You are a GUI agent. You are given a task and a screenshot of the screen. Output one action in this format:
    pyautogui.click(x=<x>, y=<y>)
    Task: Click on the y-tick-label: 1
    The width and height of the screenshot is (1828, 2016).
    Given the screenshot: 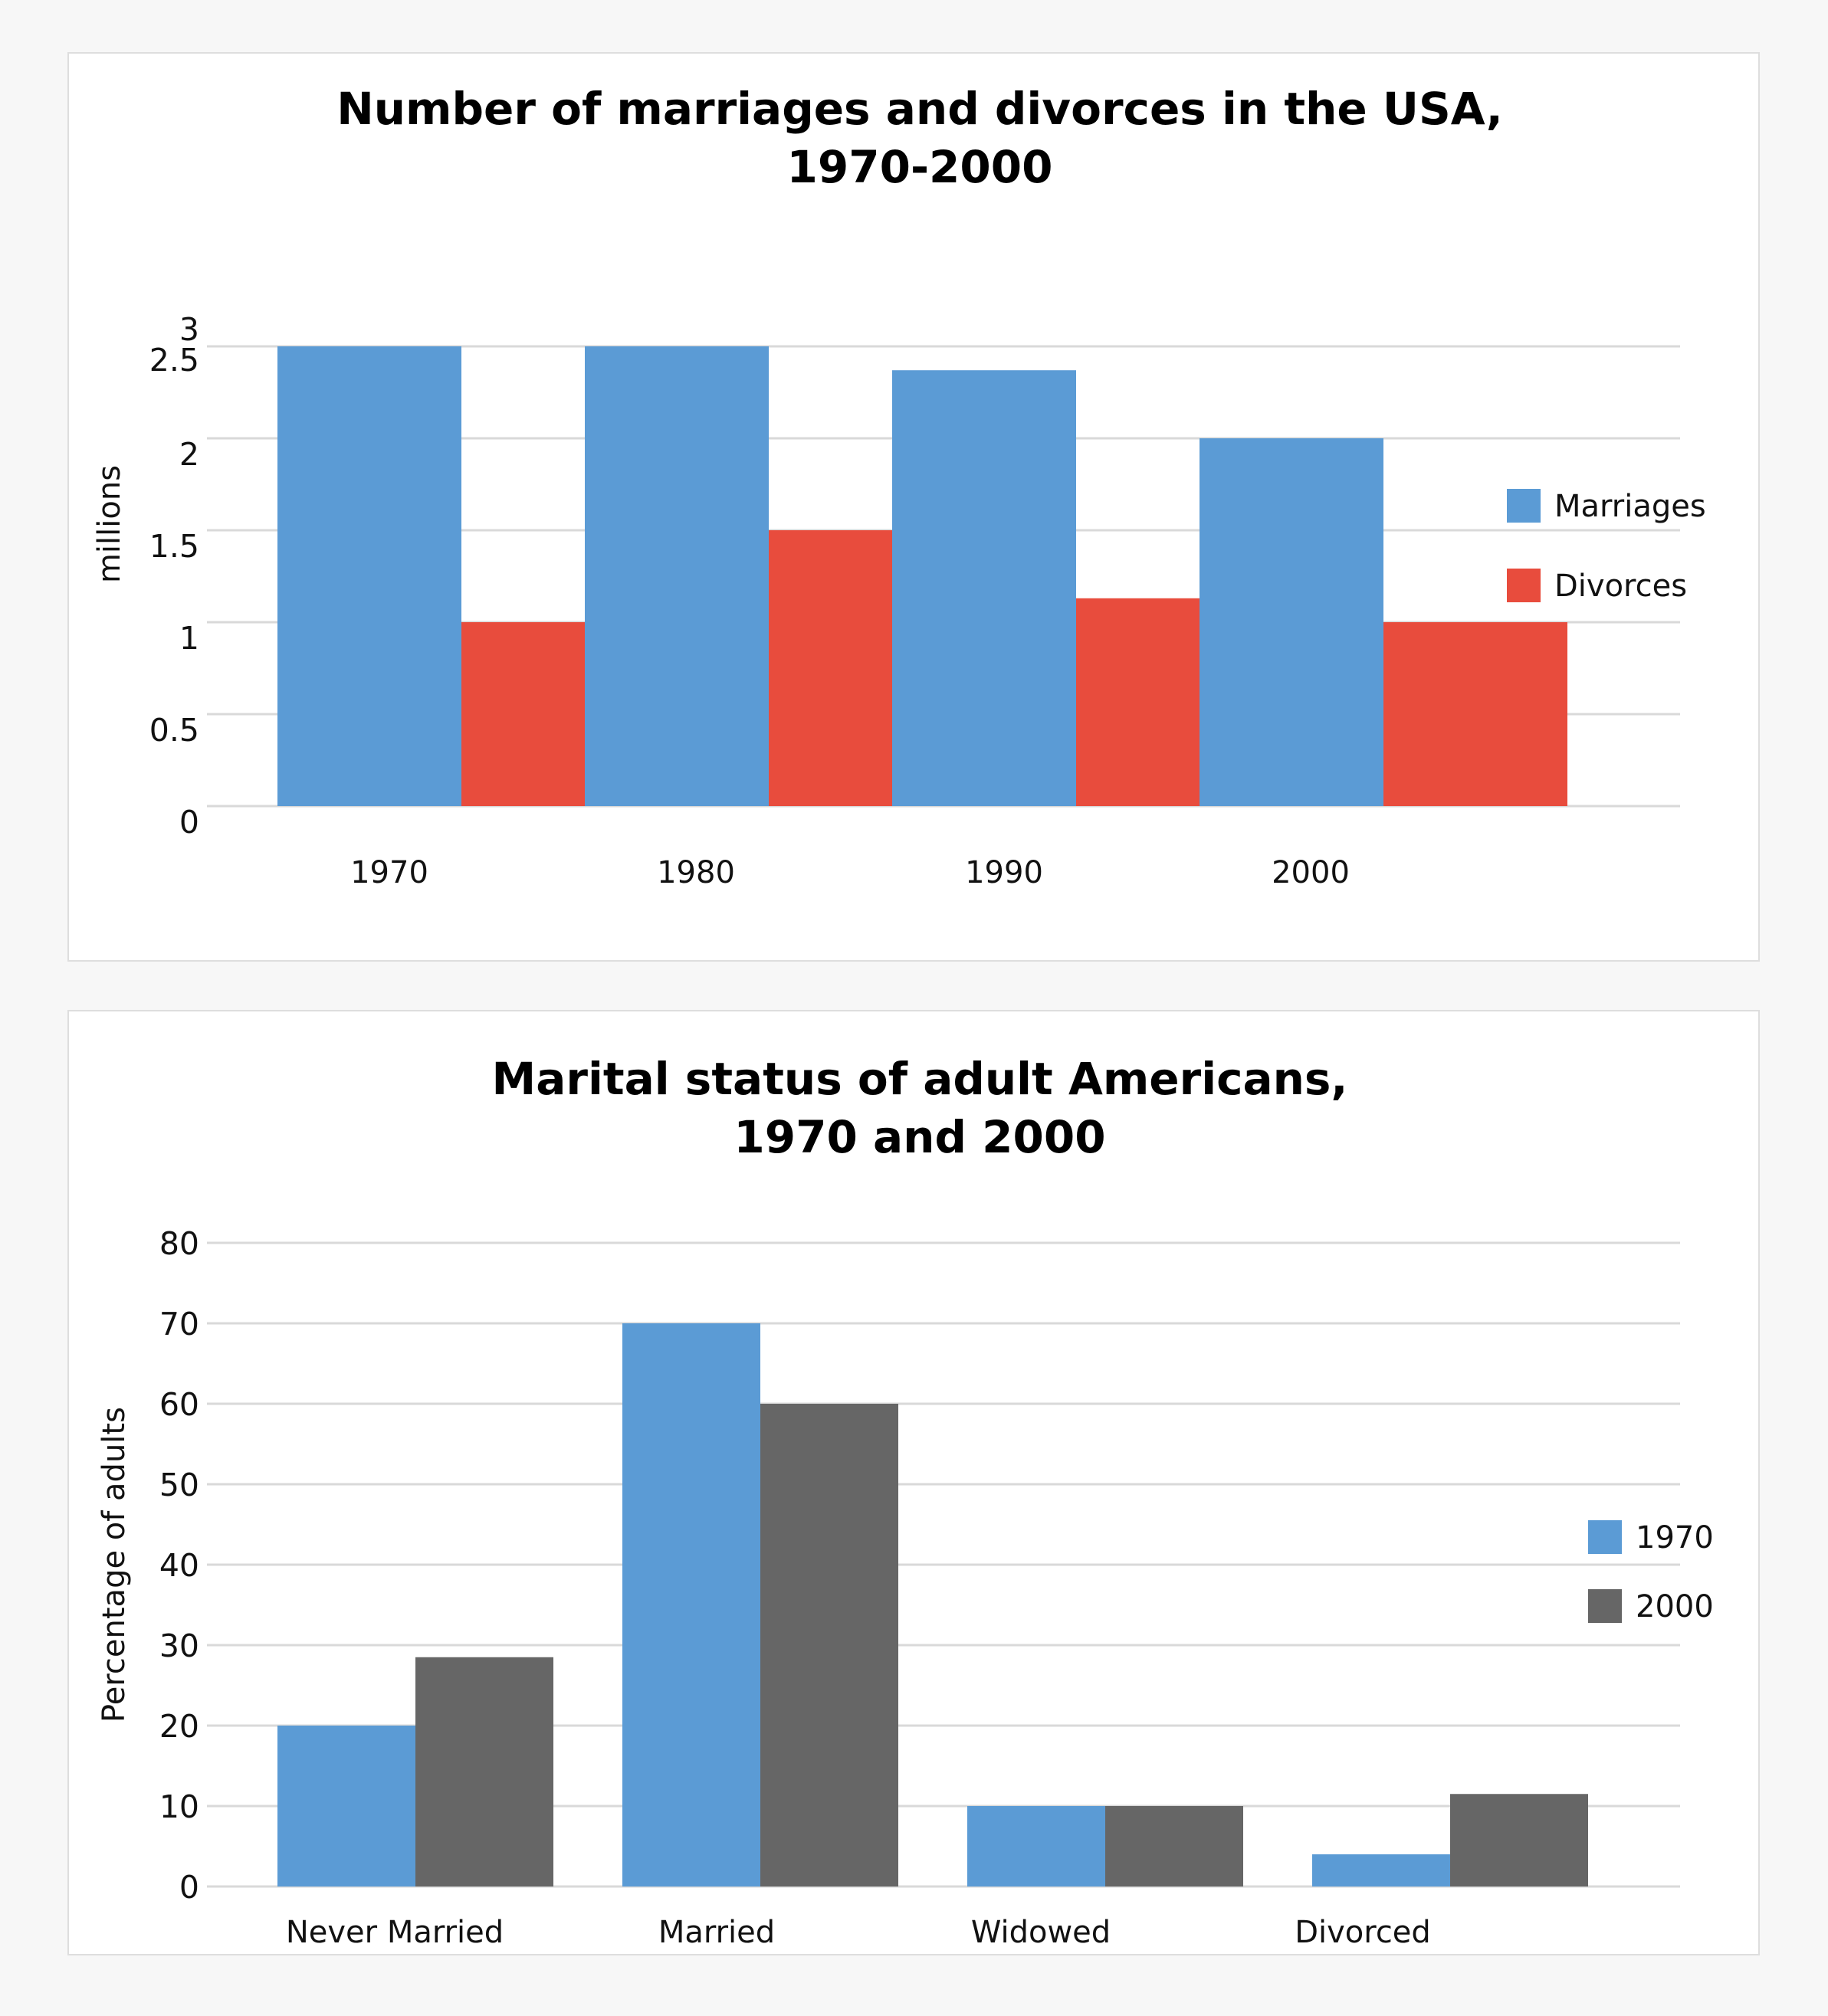 What is the action you would take?
    pyautogui.click(x=189, y=638)
    